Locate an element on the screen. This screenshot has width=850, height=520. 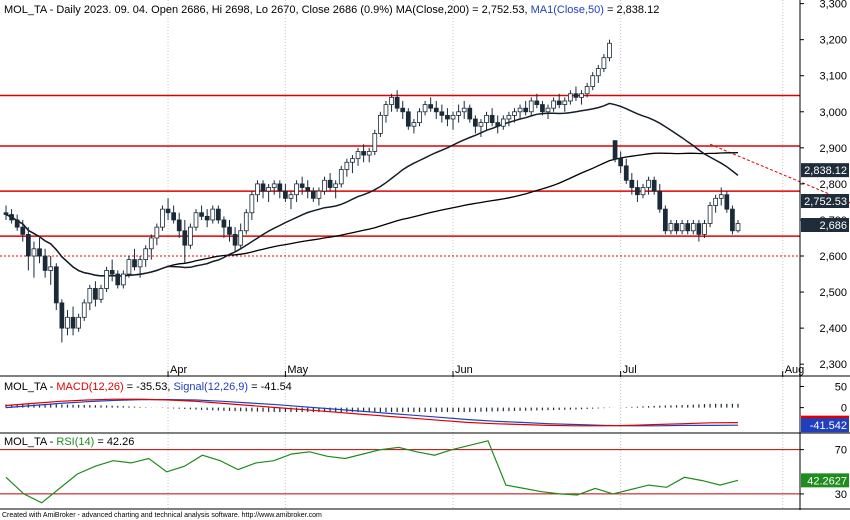
signal-header-label: Signal(12,26,9) is located at coordinates (210, 387).